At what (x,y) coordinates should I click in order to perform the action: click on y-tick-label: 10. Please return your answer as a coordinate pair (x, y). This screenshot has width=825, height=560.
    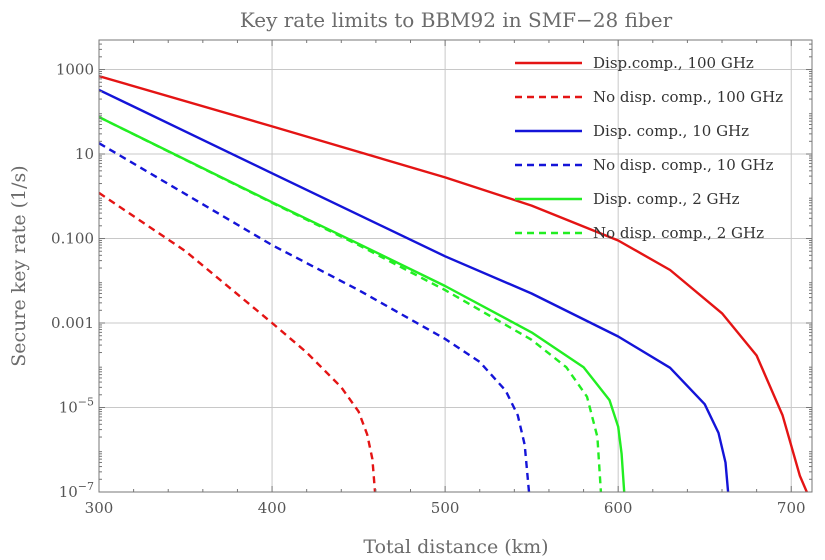
    Looking at the image, I should click on (84, 154).